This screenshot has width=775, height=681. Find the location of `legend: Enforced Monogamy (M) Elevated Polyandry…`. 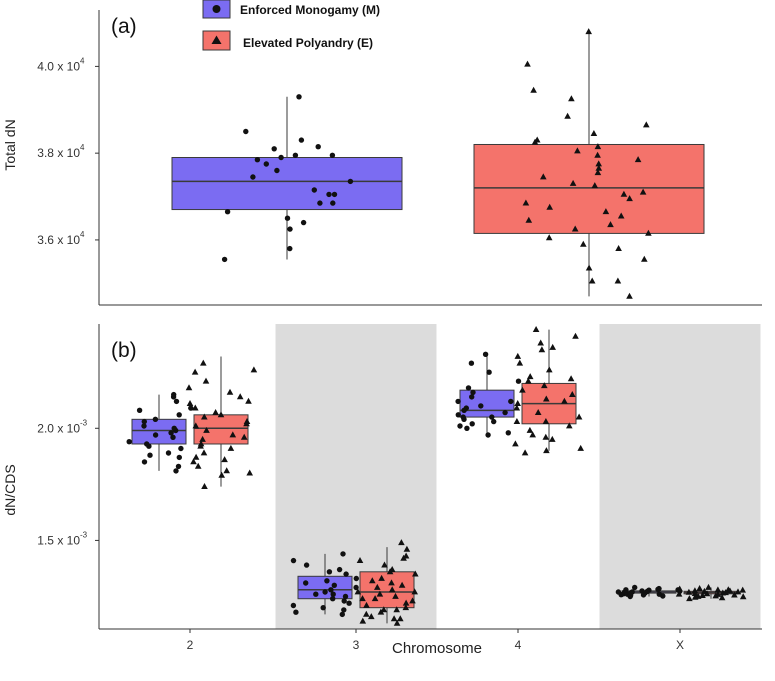

legend: Enforced Monogamy (M) Elevated Polyandry… is located at coordinates (291, 25).